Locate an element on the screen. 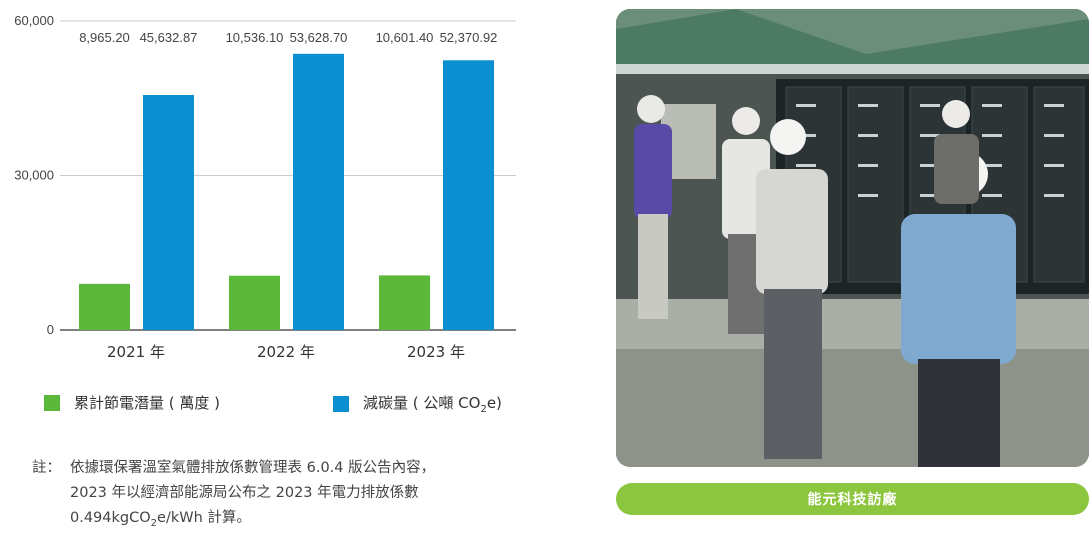 This screenshot has height=540, width=1091. x-axis-categories: 2021 年 2022 年 2023 年 is located at coordinates (286, 352).